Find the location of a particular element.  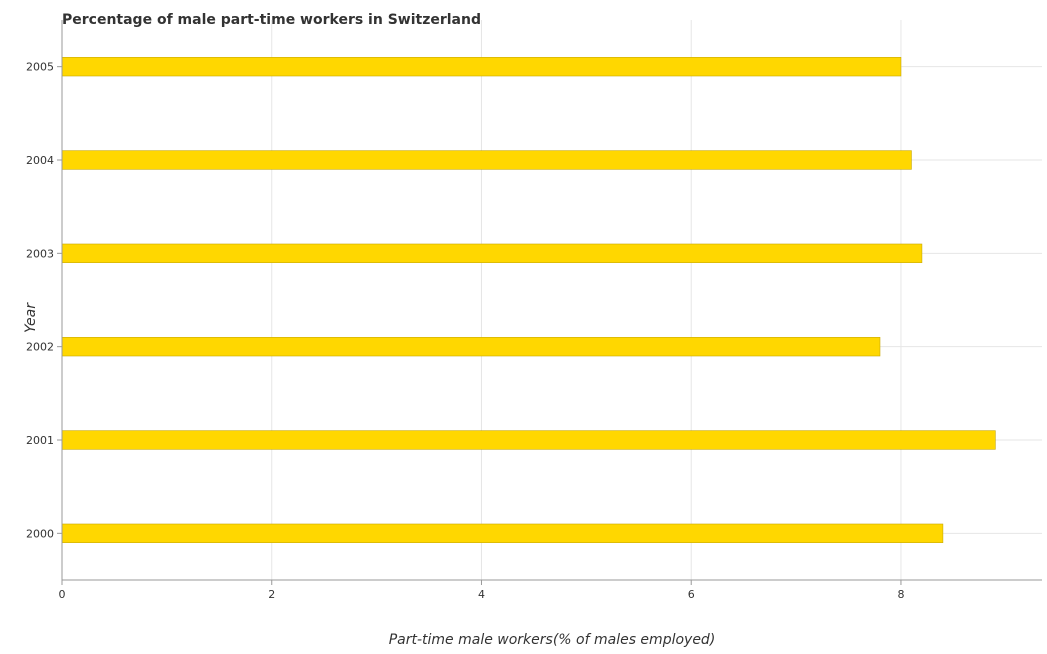

y-tick-label: 2001 is located at coordinates (40, 440).